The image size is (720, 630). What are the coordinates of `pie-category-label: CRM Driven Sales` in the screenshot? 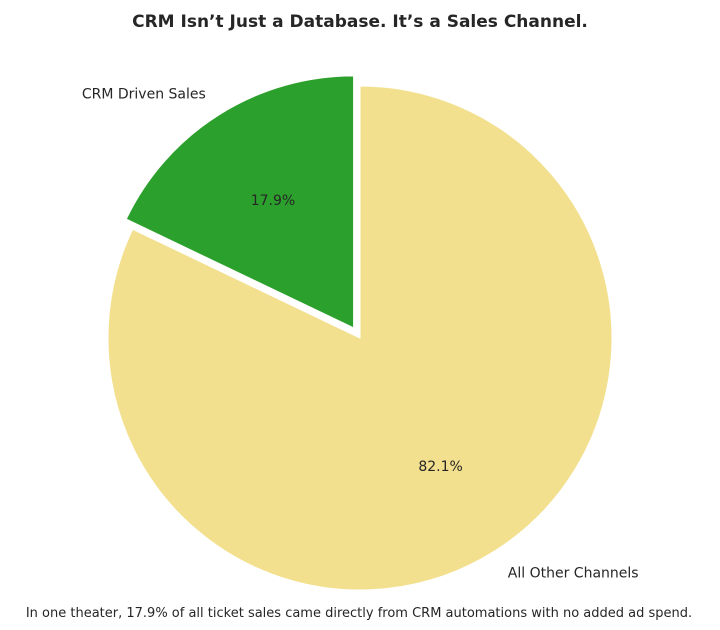 It's located at (144, 94).